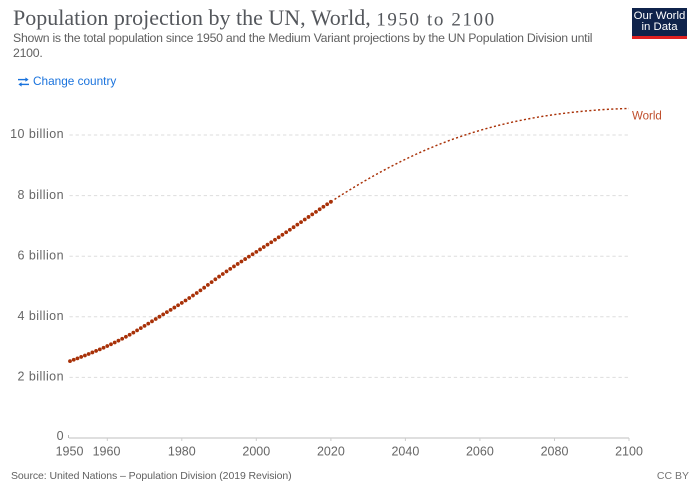  I want to click on svg-text: 1960, so click(107, 451).